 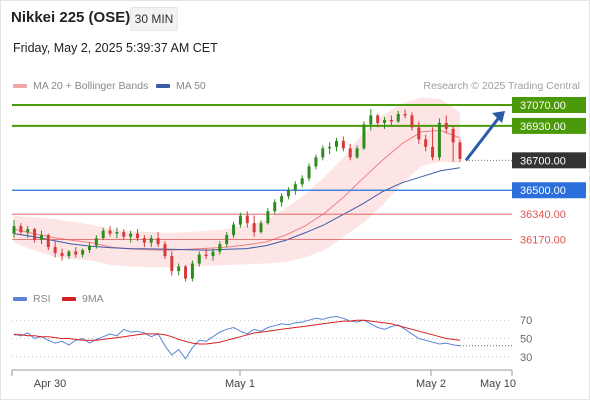 I want to click on level-tag-36930.00, so click(x=549, y=125).